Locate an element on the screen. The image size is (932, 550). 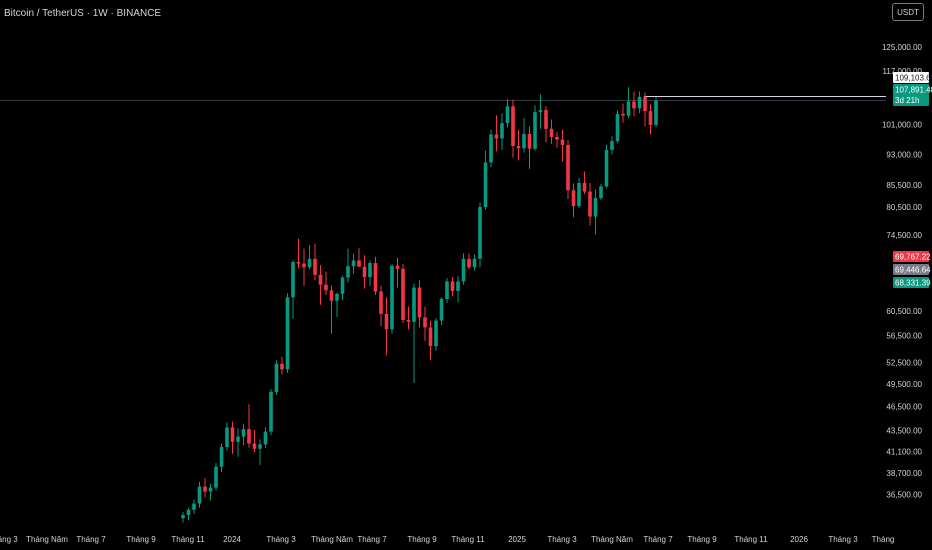
price-badge-value: 109,103.68 is located at coordinates (913, 78).